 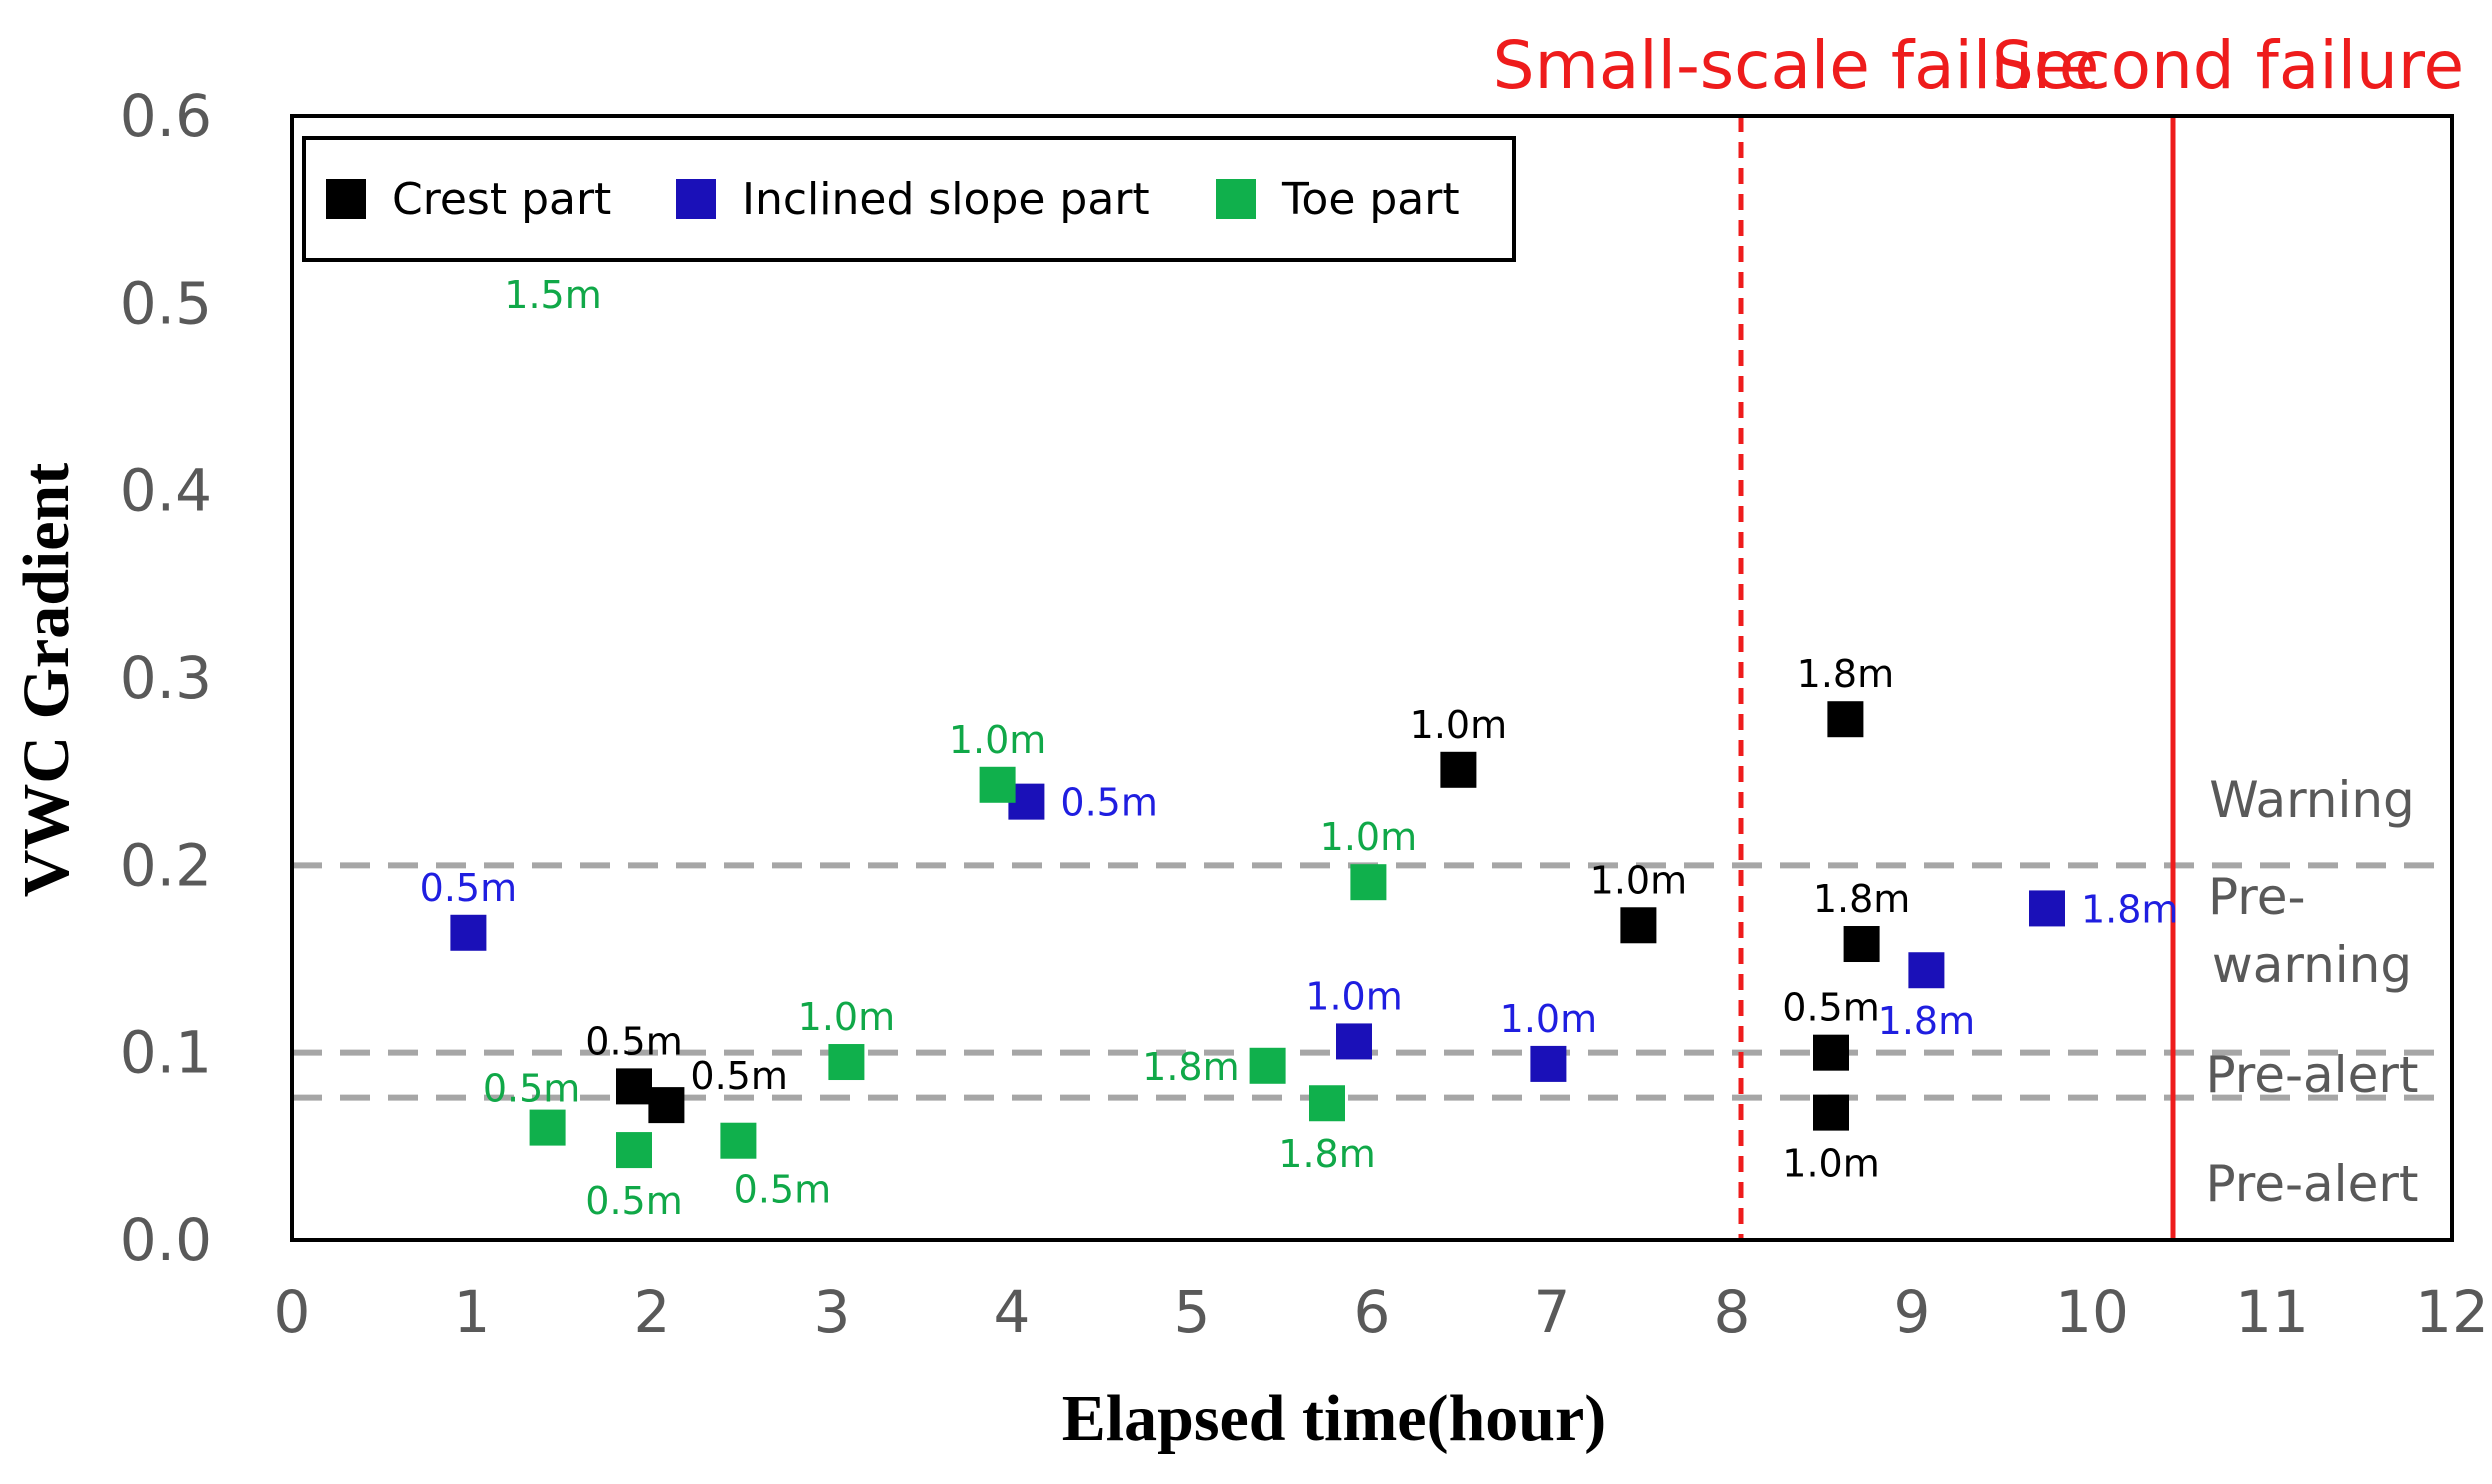 I want to click on x-axis-title: Elapsed time(hour), so click(x=1334, y=1418).